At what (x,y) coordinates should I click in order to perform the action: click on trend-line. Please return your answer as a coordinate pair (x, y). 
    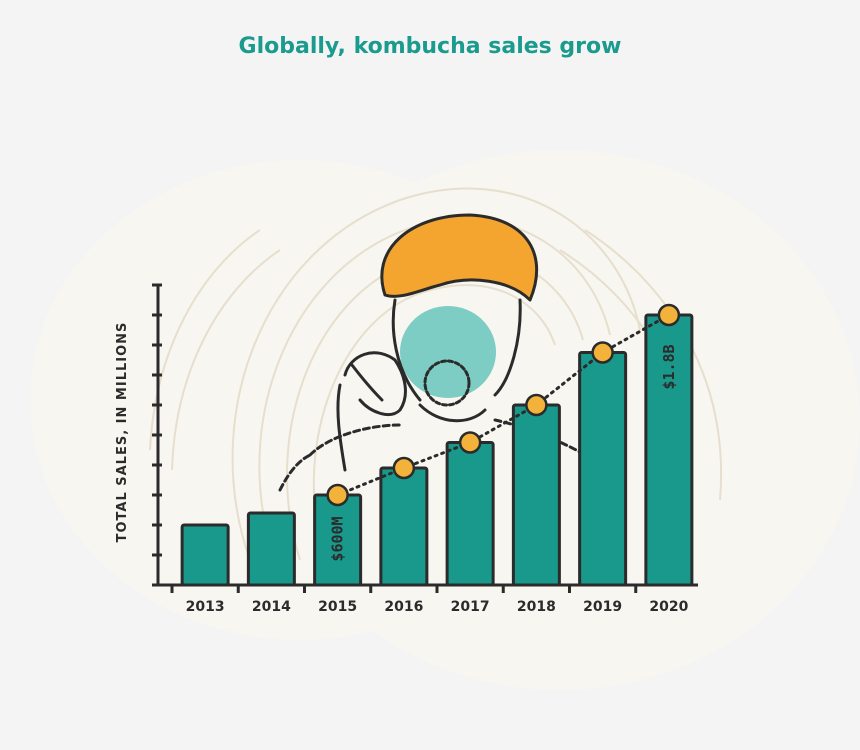
    Looking at the image, I should click on (503, 405).